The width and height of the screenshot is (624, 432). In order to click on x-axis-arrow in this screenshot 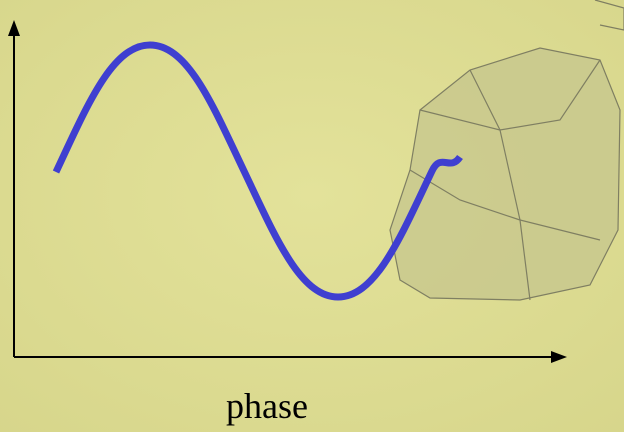, I will do `click(559, 357)`.